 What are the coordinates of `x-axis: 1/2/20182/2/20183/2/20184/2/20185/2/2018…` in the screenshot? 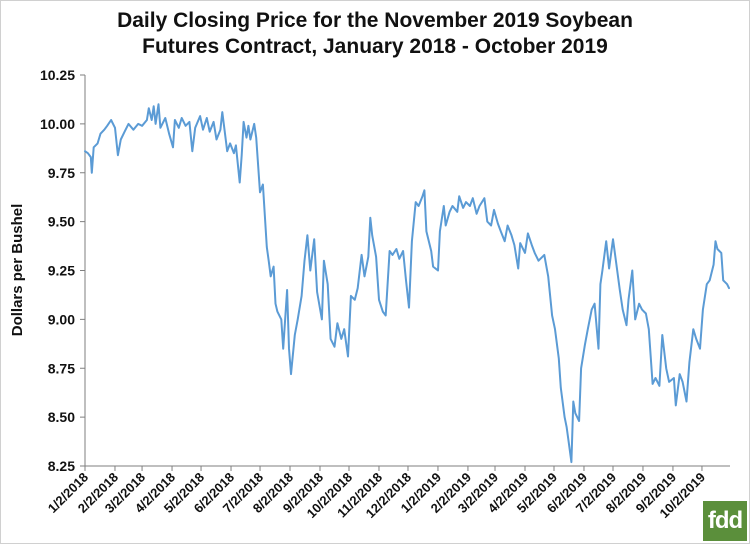 It's located at (387, 493).